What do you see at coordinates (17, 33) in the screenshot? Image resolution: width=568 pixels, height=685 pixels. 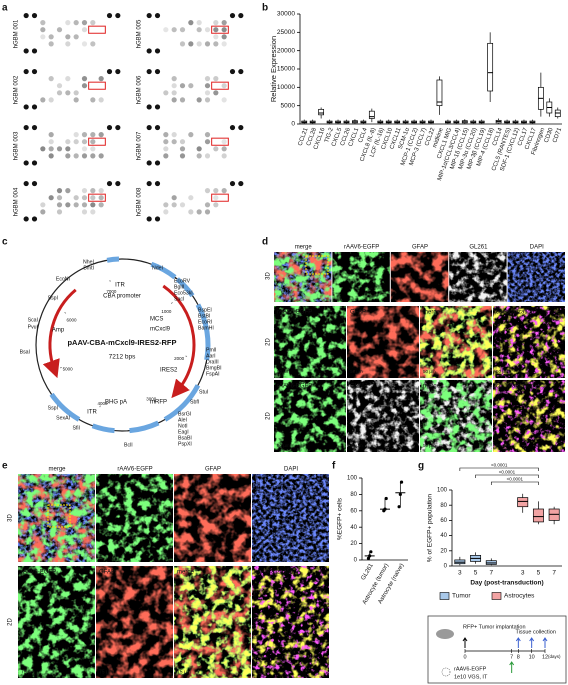 I see `blot-label: hGBM 001` at bounding box center [17, 33].